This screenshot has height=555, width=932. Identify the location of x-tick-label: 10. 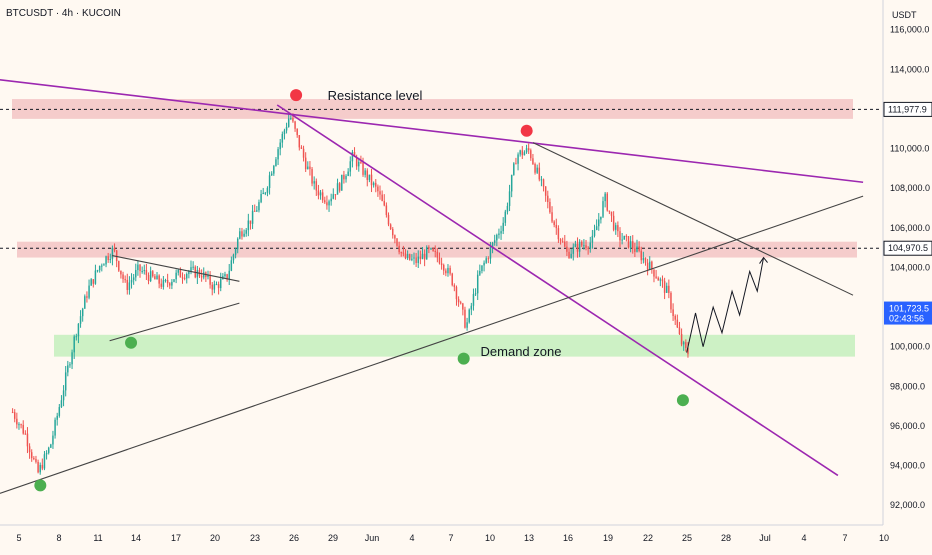
(490, 538).